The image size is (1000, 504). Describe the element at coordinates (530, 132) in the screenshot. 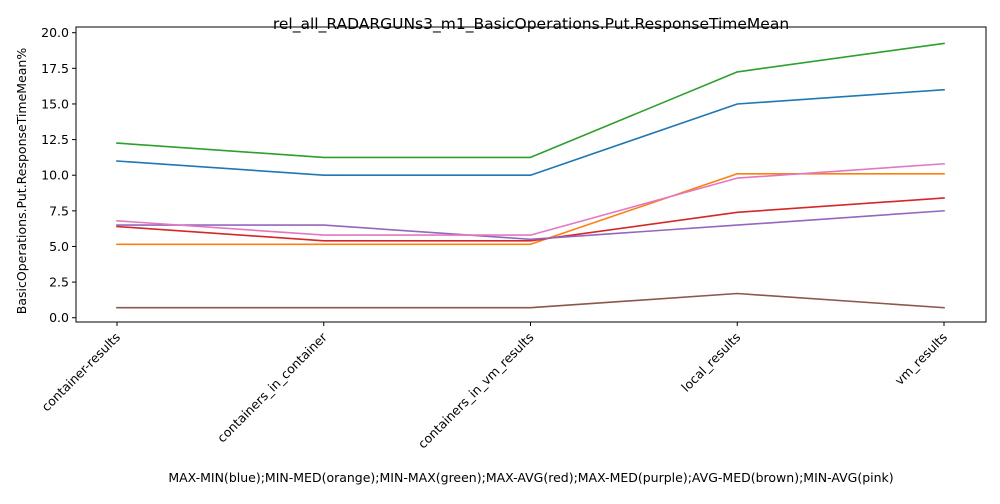

I see `series-line-max-min` at that location.